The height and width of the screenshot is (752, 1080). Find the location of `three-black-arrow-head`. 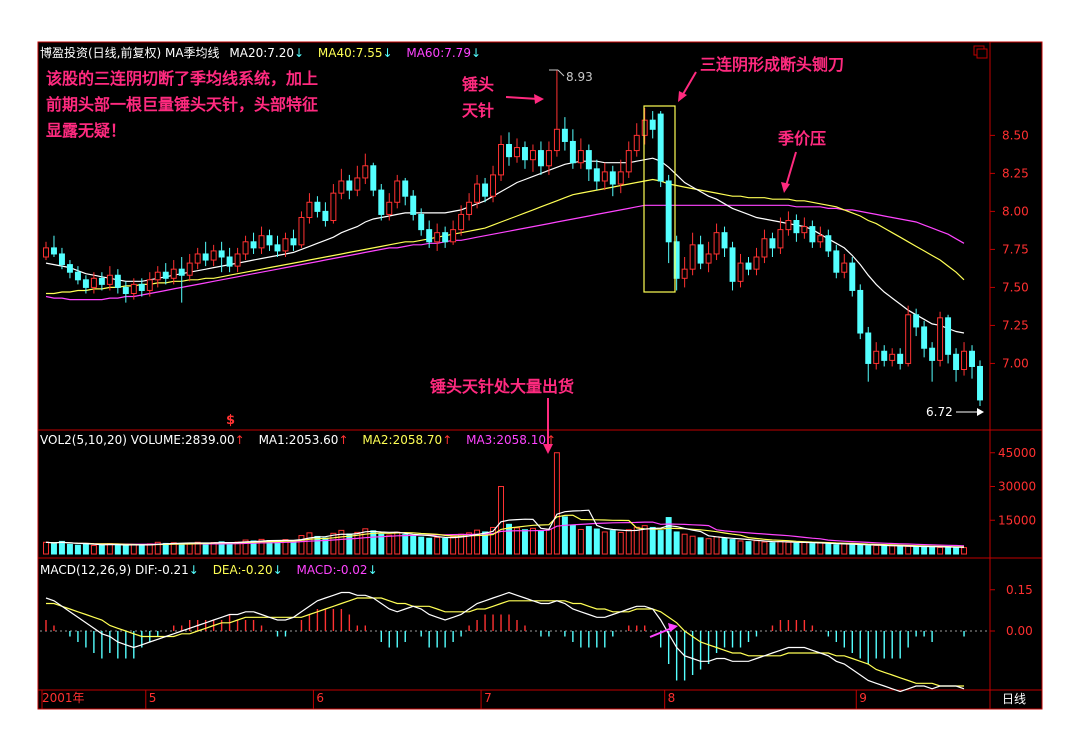

three-black-arrow-head is located at coordinates (682, 96).